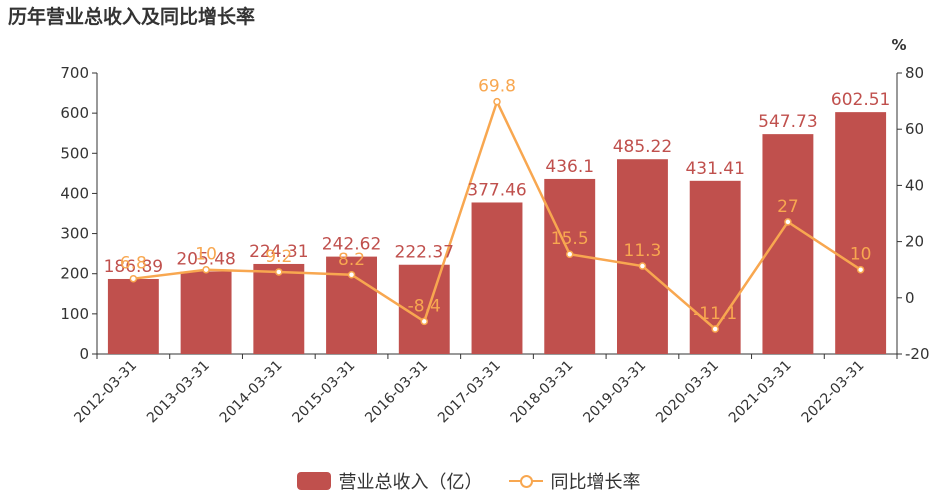 The width and height of the screenshot is (937, 503). What do you see at coordinates (917, 354) in the screenshot?
I see `y-right-tick-label: -20` at bounding box center [917, 354].